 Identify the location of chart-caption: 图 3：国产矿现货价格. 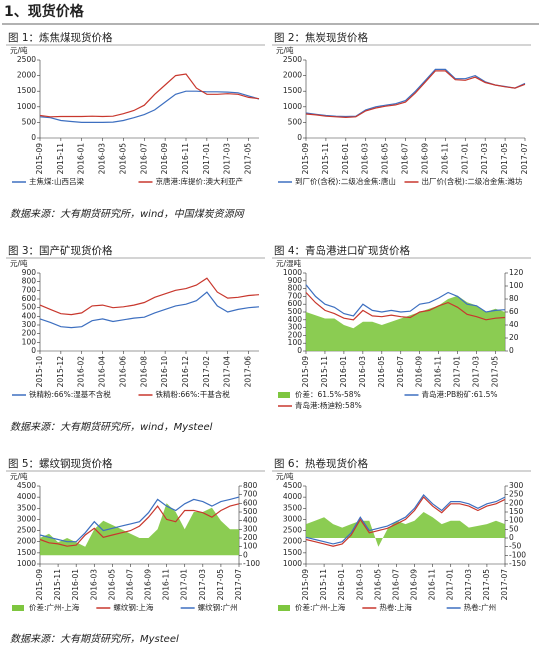
(60, 250).